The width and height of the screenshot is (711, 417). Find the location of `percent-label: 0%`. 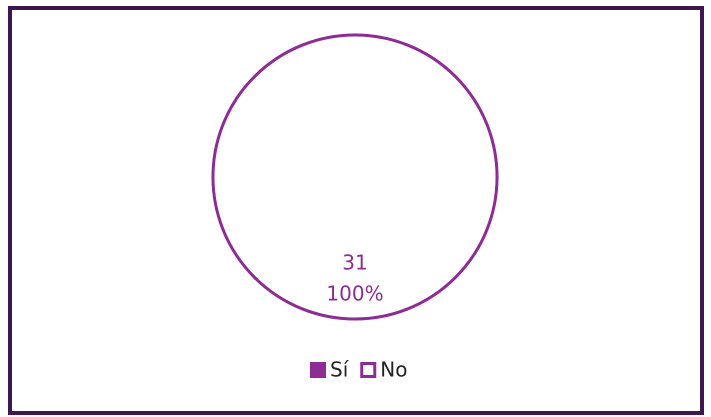

percent-label: 0% is located at coordinates (355, 57).